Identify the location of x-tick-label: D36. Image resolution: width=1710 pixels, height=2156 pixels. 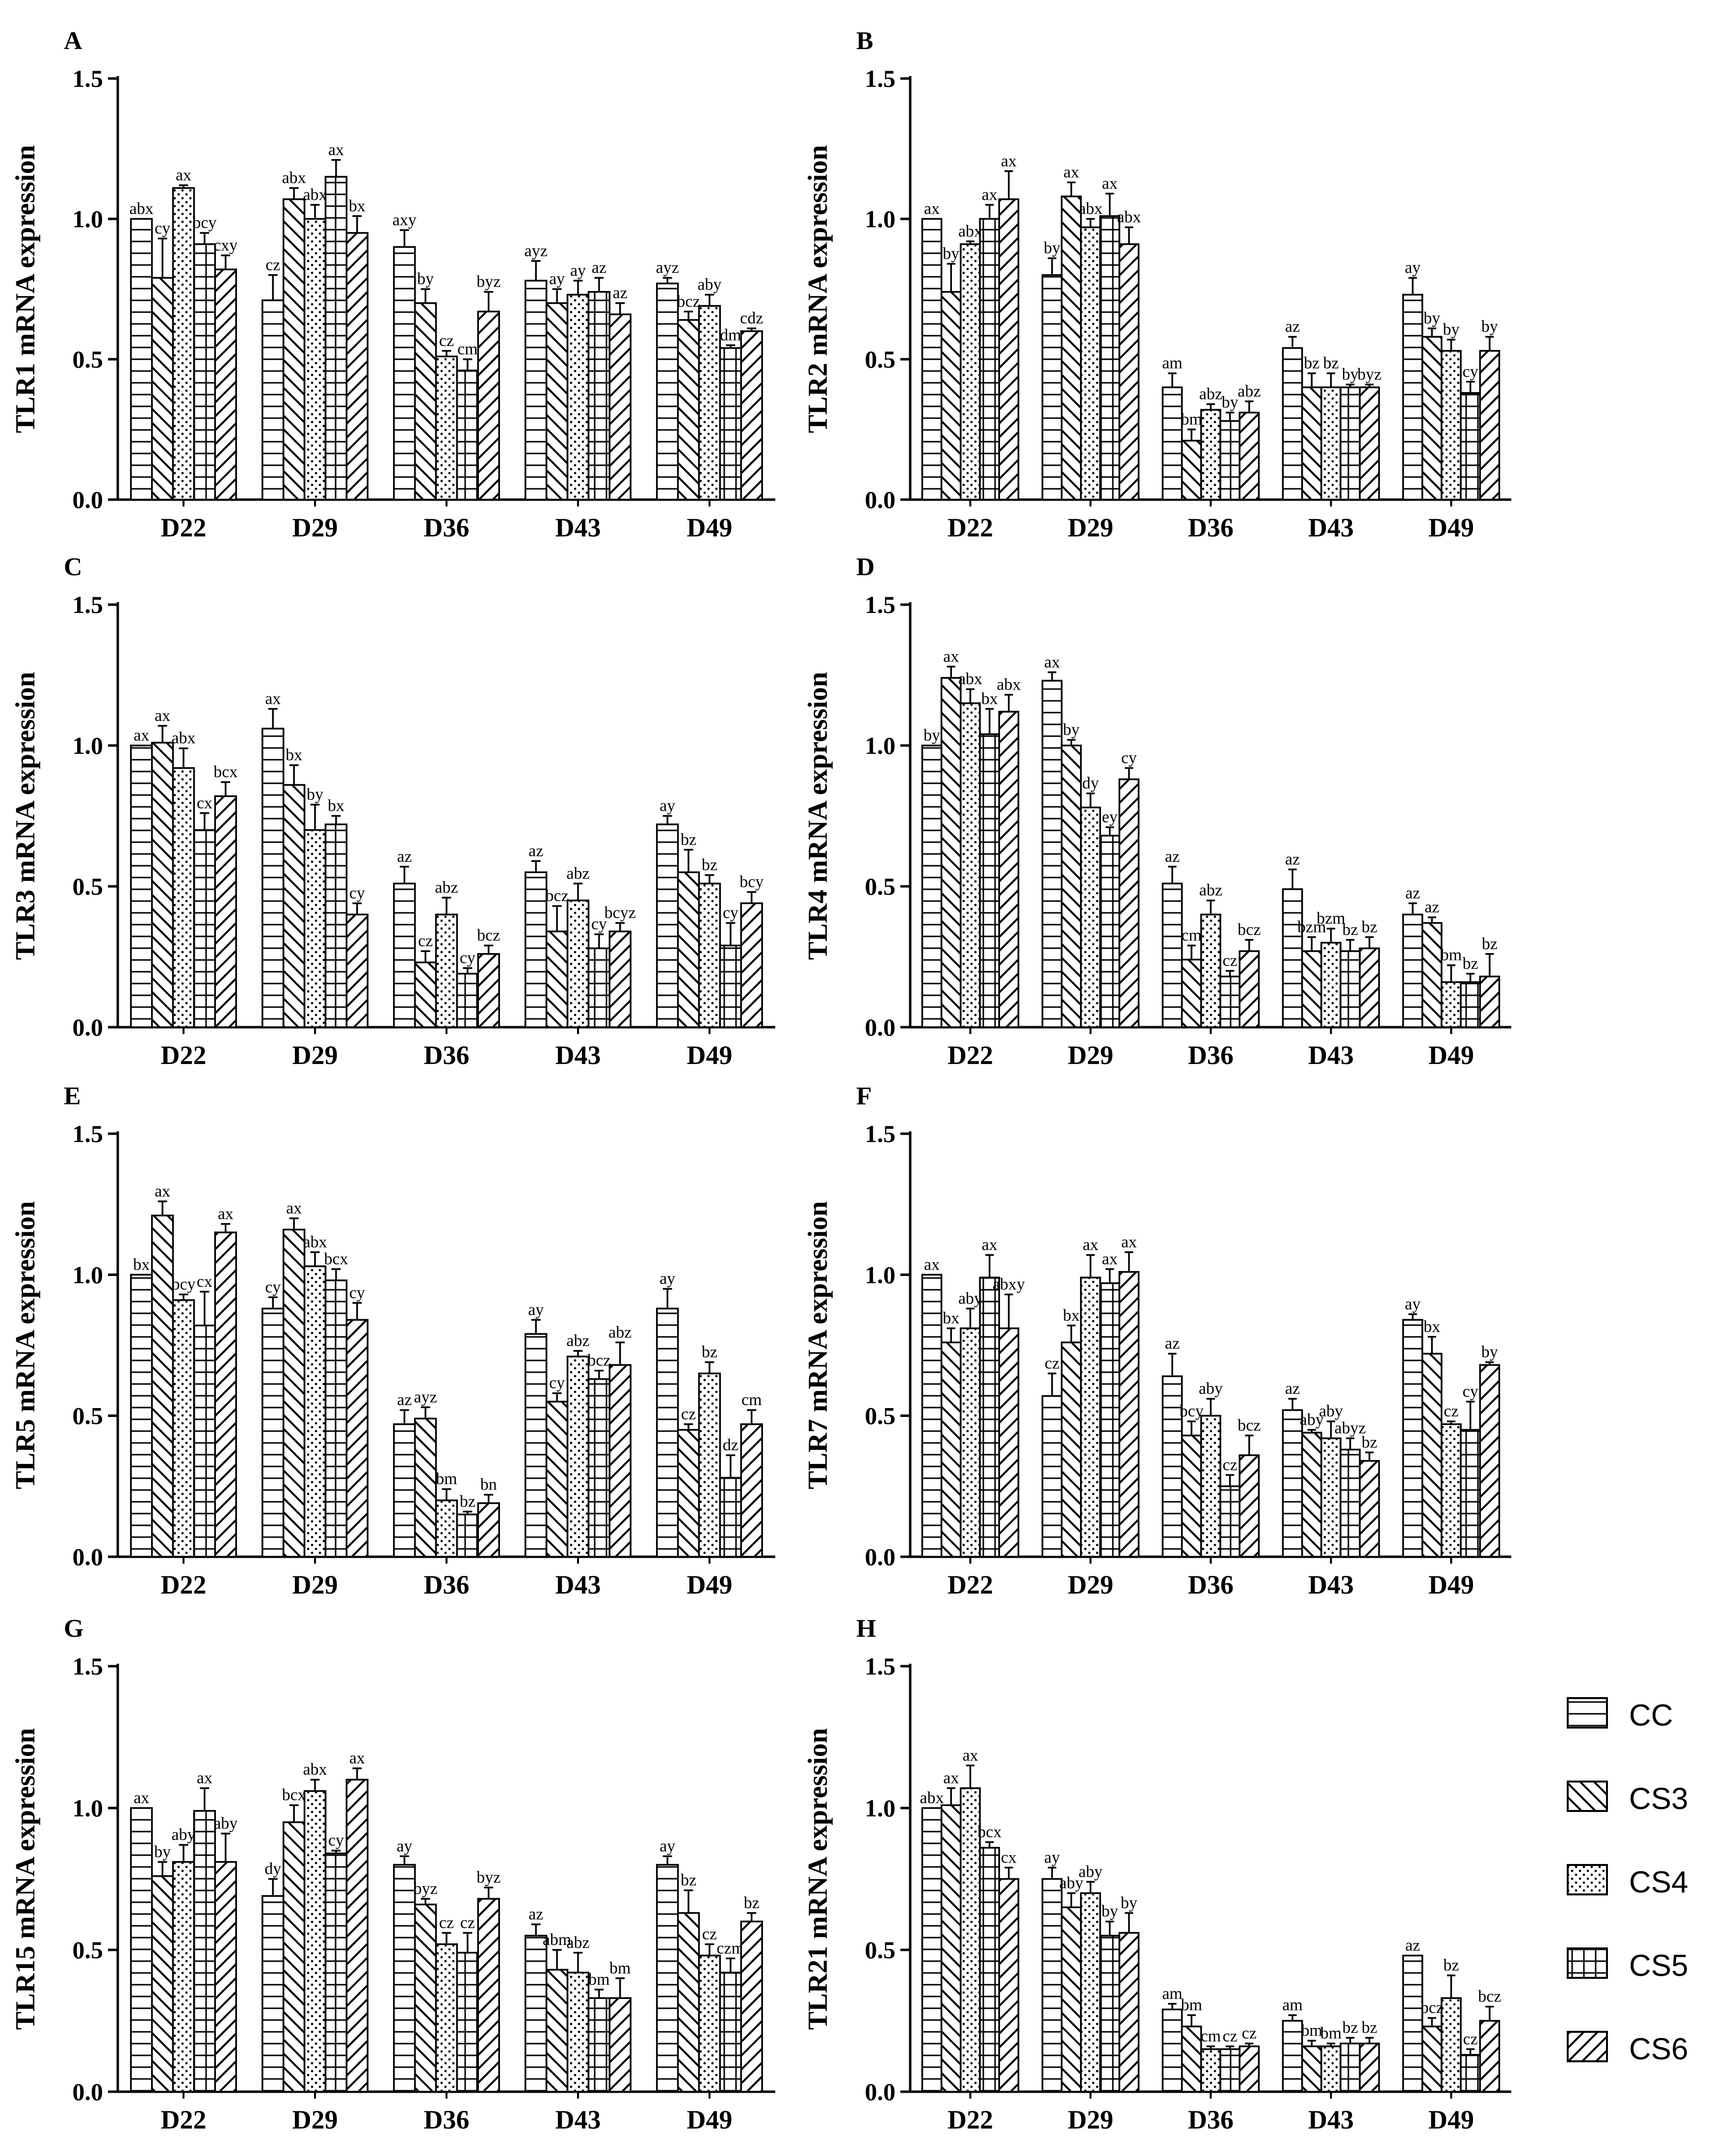
(447, 2119).